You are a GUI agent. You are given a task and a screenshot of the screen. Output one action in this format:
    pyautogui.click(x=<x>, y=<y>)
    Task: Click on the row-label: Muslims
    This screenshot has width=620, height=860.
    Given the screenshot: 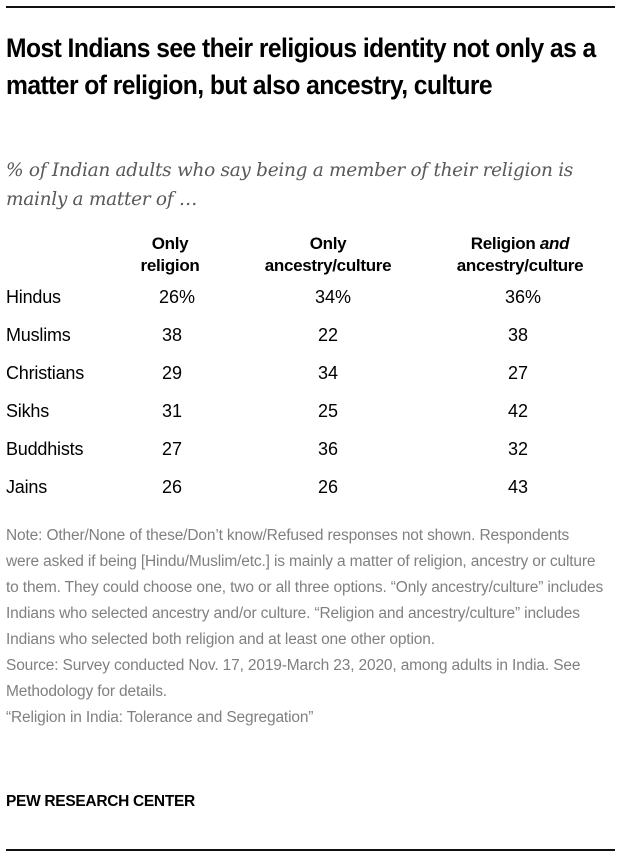 What is the action you would take?
    pyautogui.click(x=38, y=335)
    